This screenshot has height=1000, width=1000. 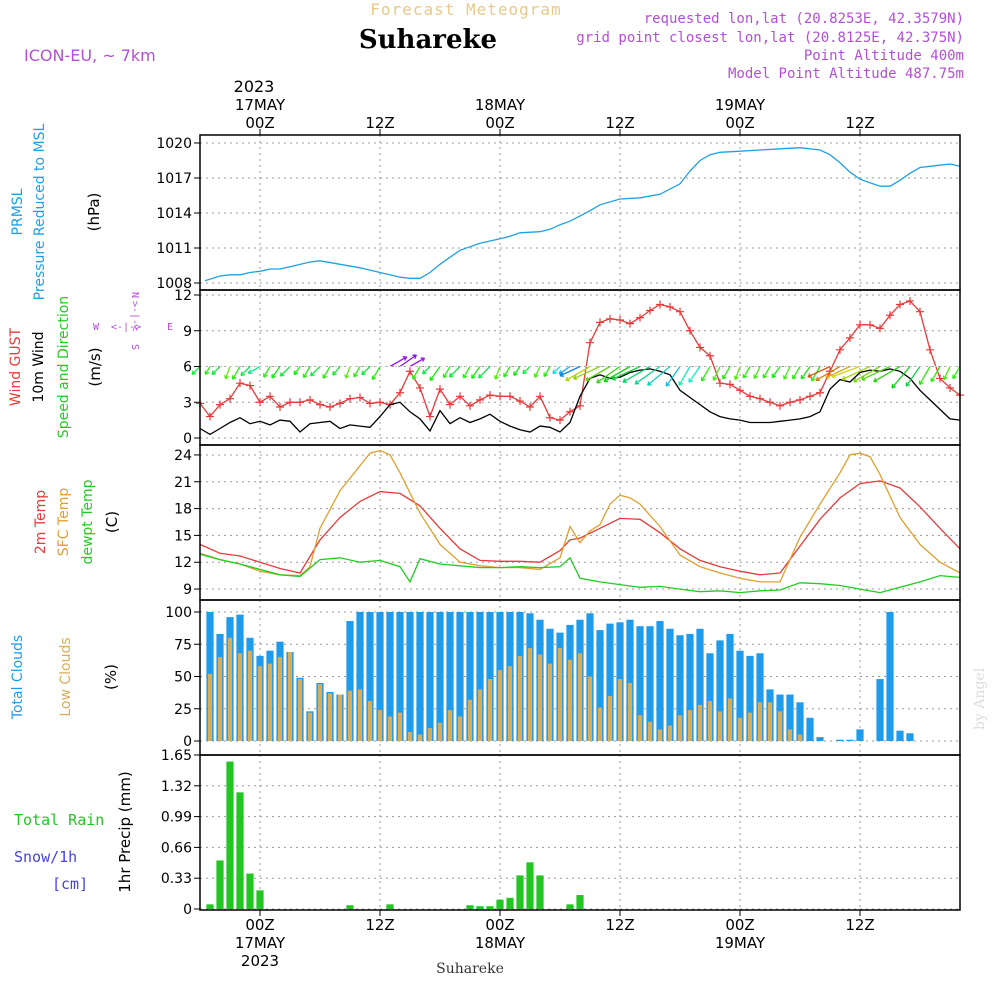 I want to click on panel-temperature: 9 12 15 18 21 24 2m Temp SFC Temp dewpt Temp (C), so click(x=497, y=522).